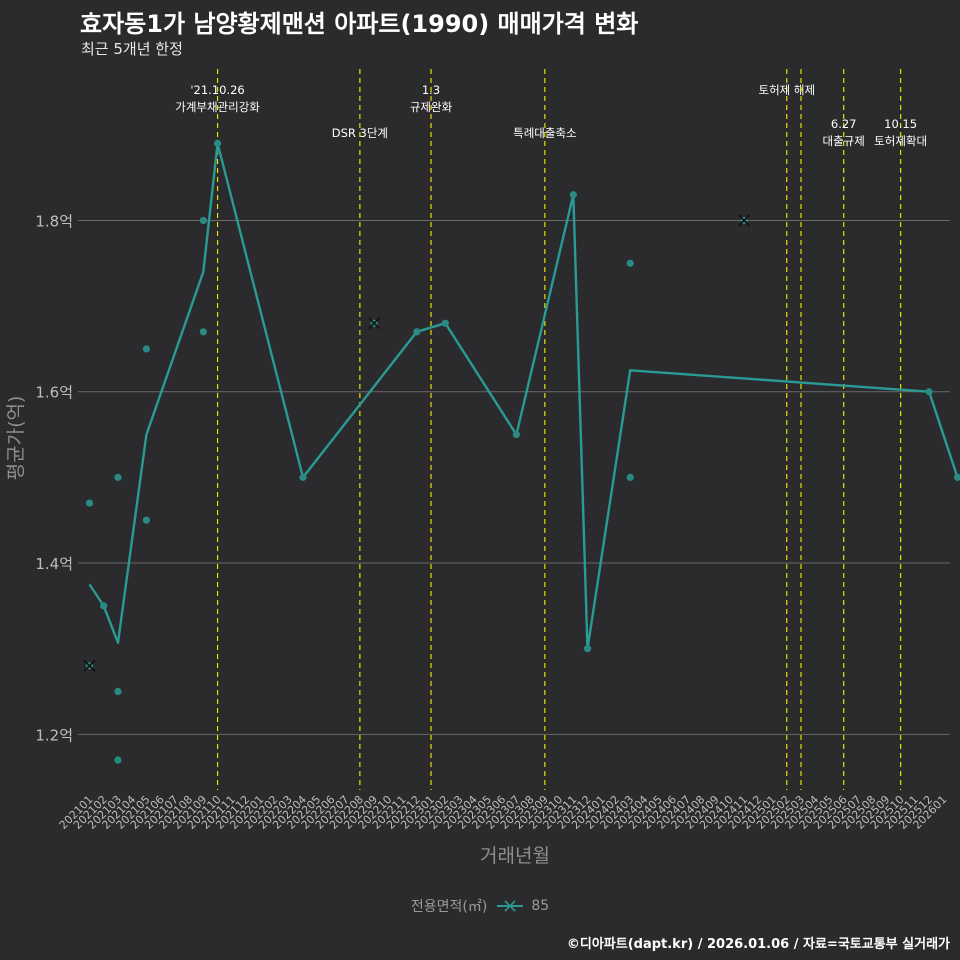 The width and height of the screenshot is (960, 960). What do you see at coordinates (510, 906) in the screenshot?
I see `legend-key-icon` at bounding box center [510, 906].